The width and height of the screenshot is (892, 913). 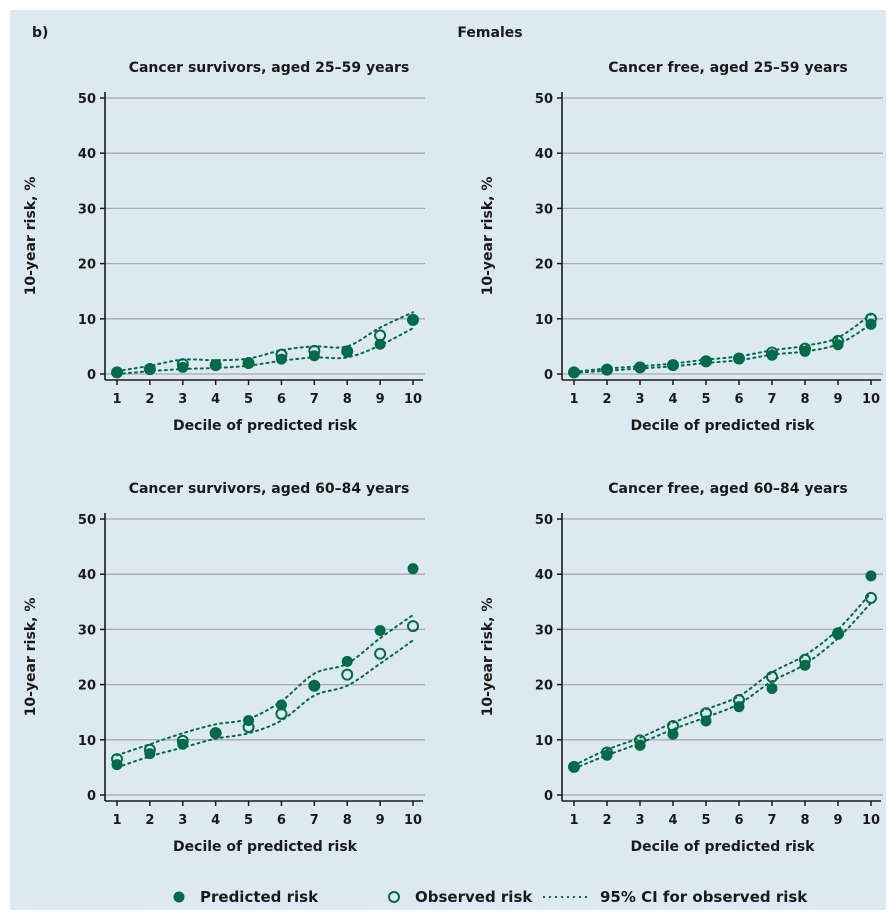 What do you see at coordinates (259, 897) in the screenshot?
I see `legend-predicted-label: Predicted risk` at bounding box center [259, 897].